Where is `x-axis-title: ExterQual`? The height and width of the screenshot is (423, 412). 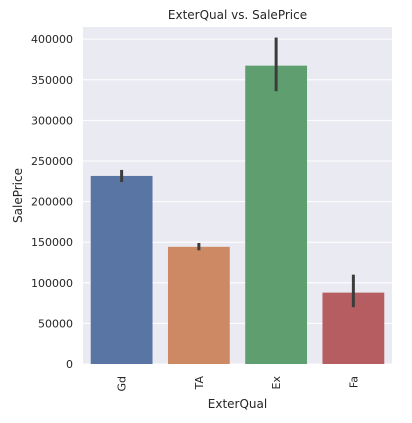 x-axis-title: ExterQual is located at coordinates (237, 404).